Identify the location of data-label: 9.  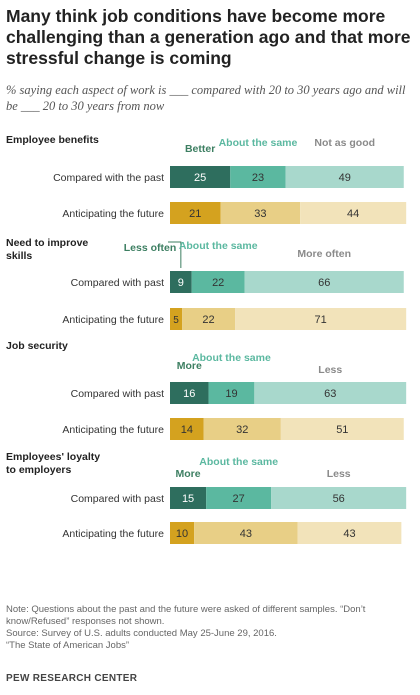
(181, 283).